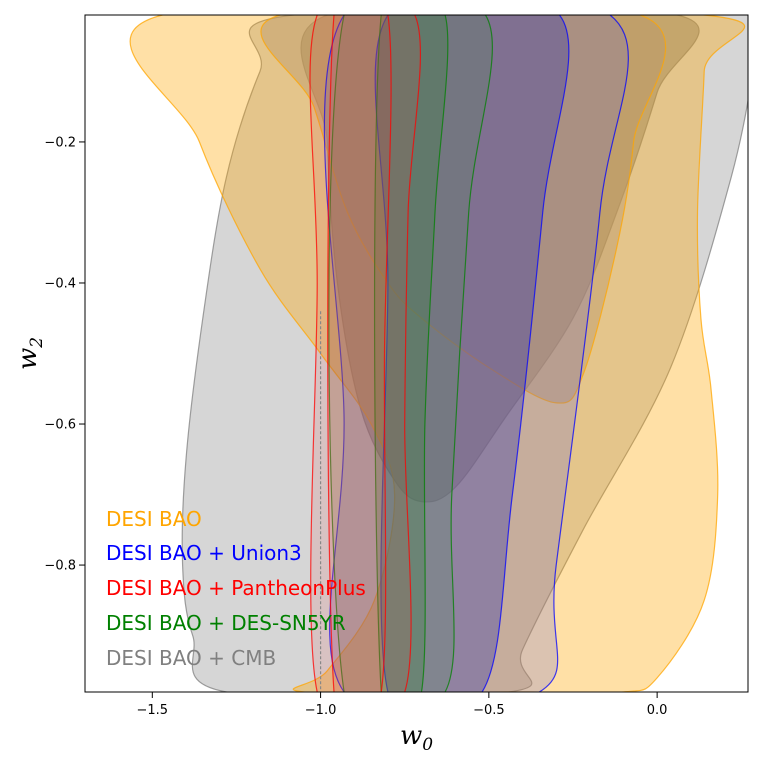 Image resolution: width=763 pixels, height=763 pixels. I want to click on y-axis-ticks: −0.2 −0.4 −0.6 −0.8, so click(64, 354).